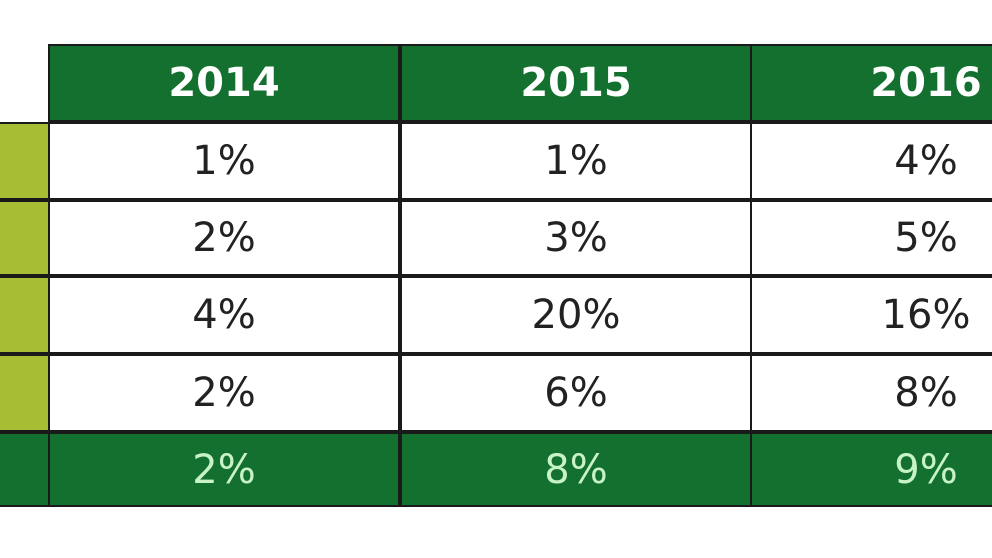  Describe the element at coordinates (576, 393) in the screenshot. I see `data-cell: 6%` at that location.